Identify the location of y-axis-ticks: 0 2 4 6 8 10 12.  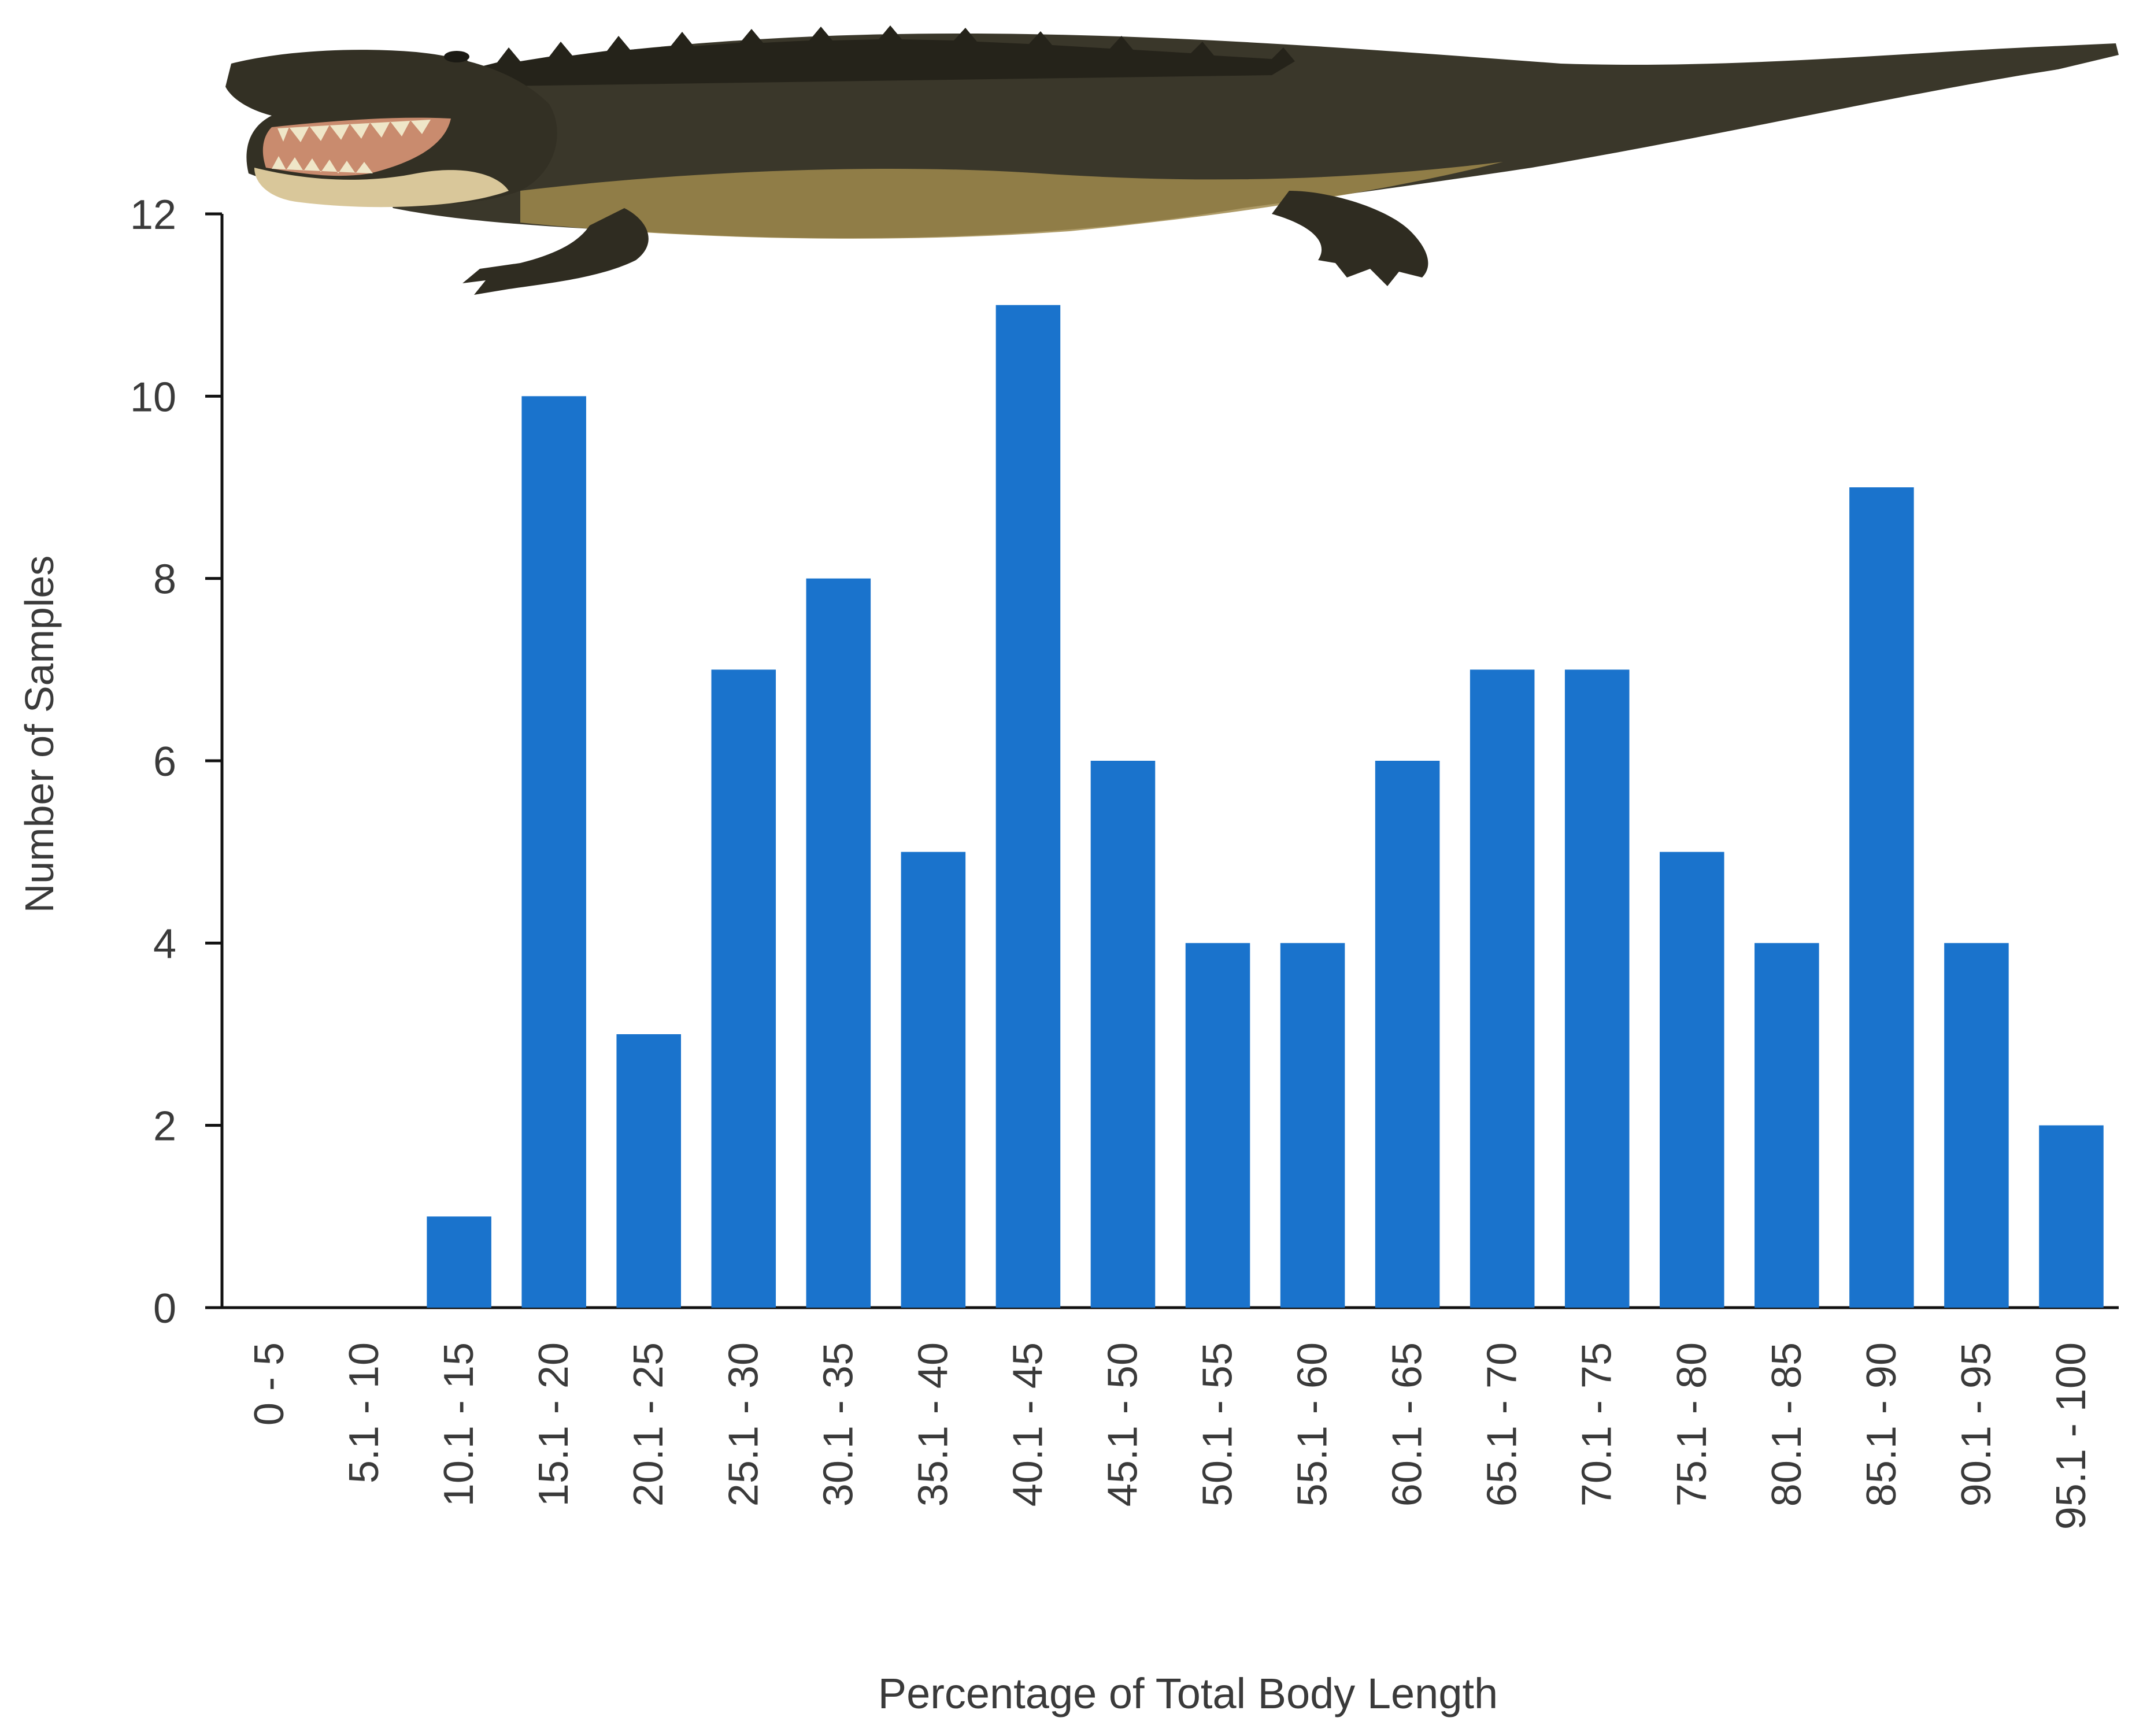
(176, 762).